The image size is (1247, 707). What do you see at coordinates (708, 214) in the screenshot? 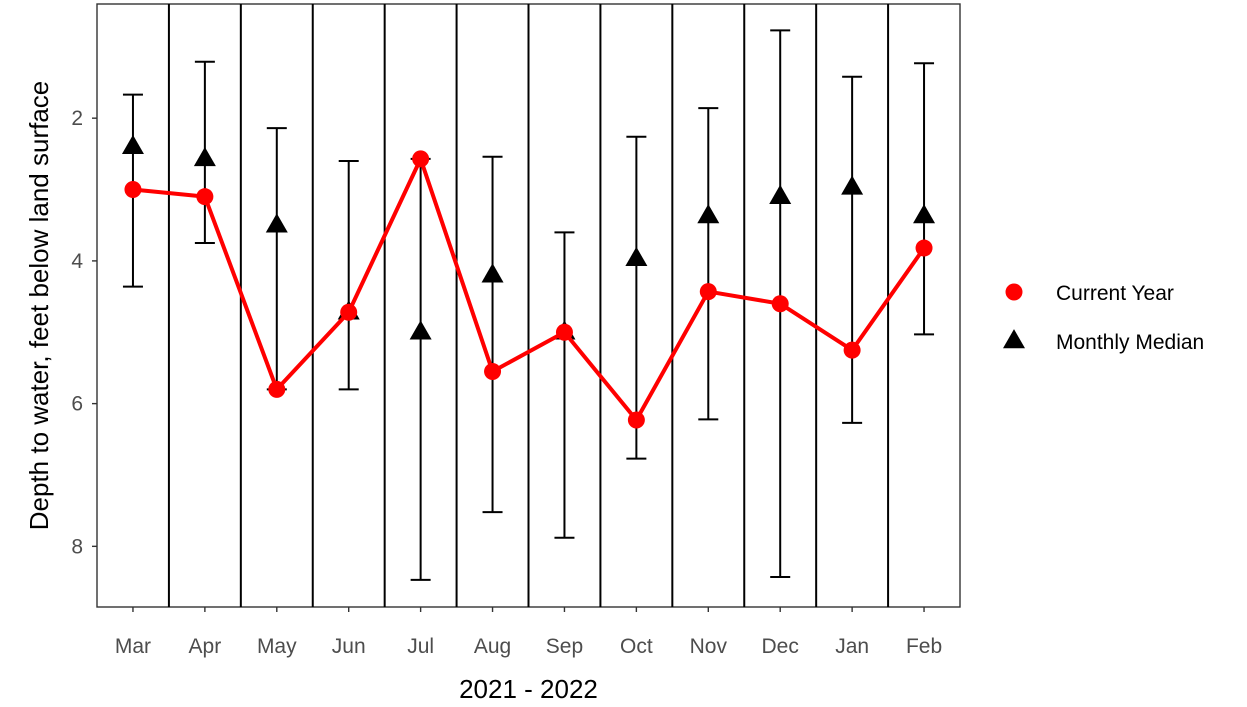
I see `median-marker-nov` at bounding box center [708, 214].